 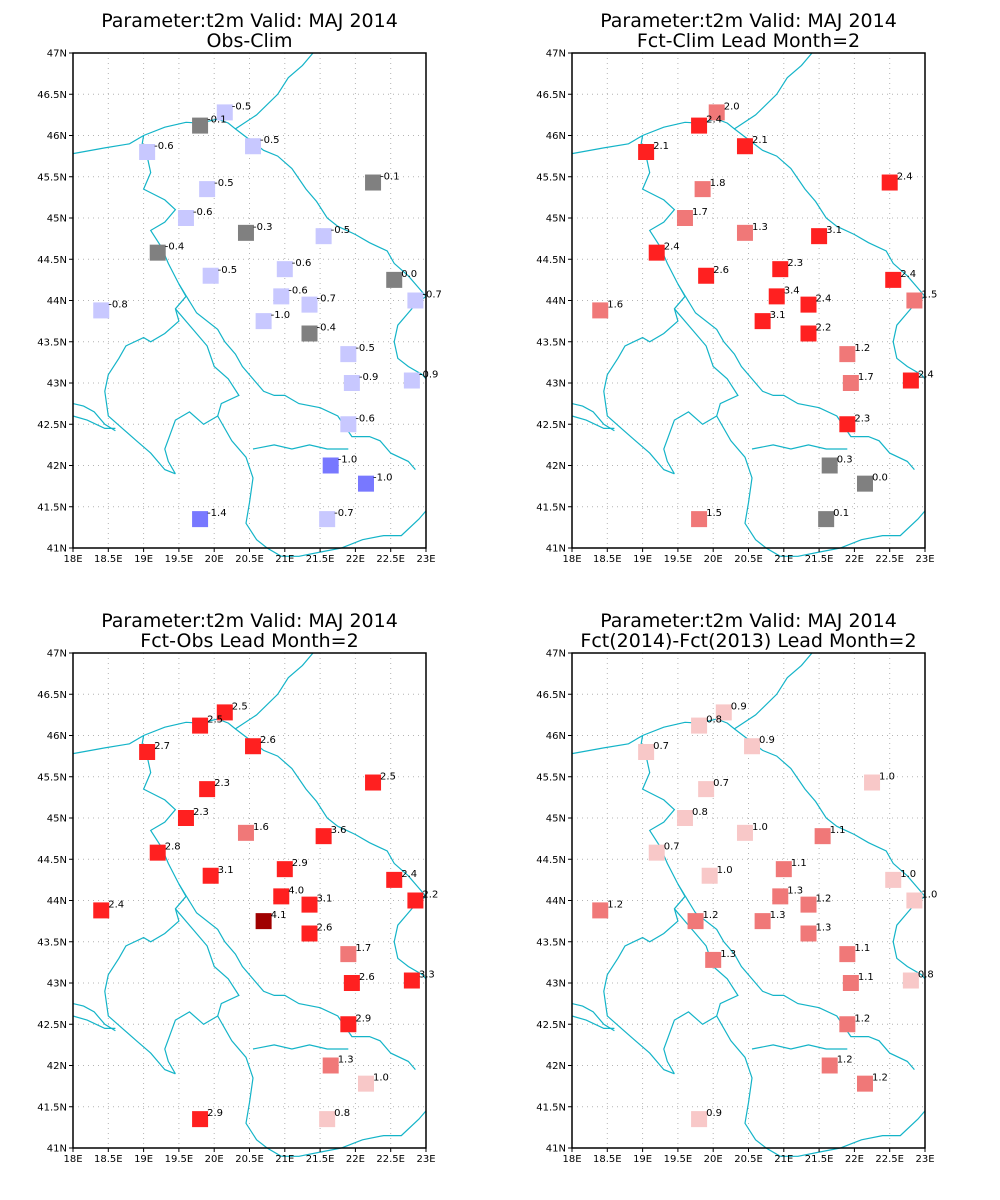 I want to click on y-tick-label: 42N, so click(x=57, y=466).